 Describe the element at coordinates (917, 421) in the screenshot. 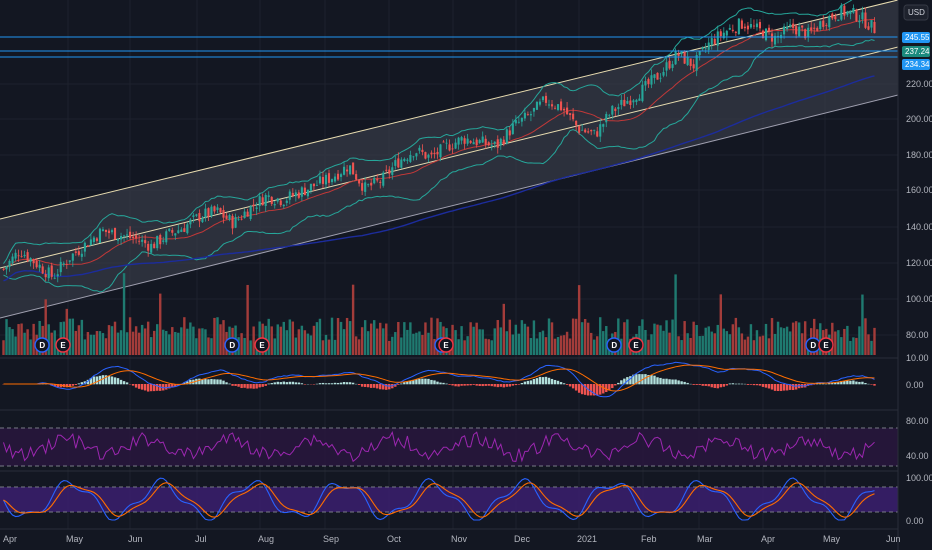

I see `rsi-tick: 80.00` at that location.